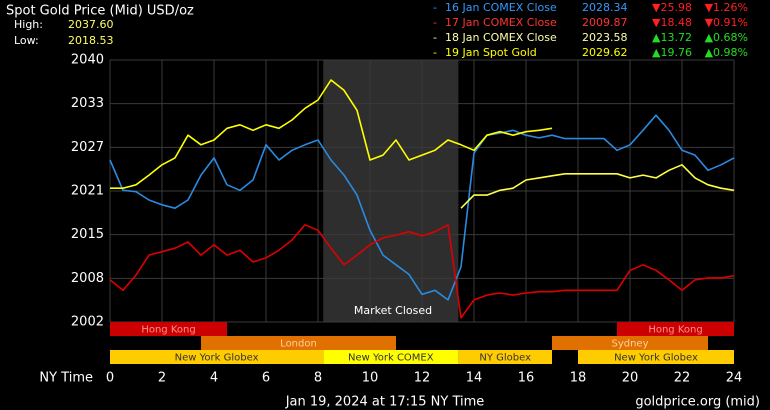 This screenshot has width=770, height=410. I want to click on y-tick-label: 2002, so click(87, 322).